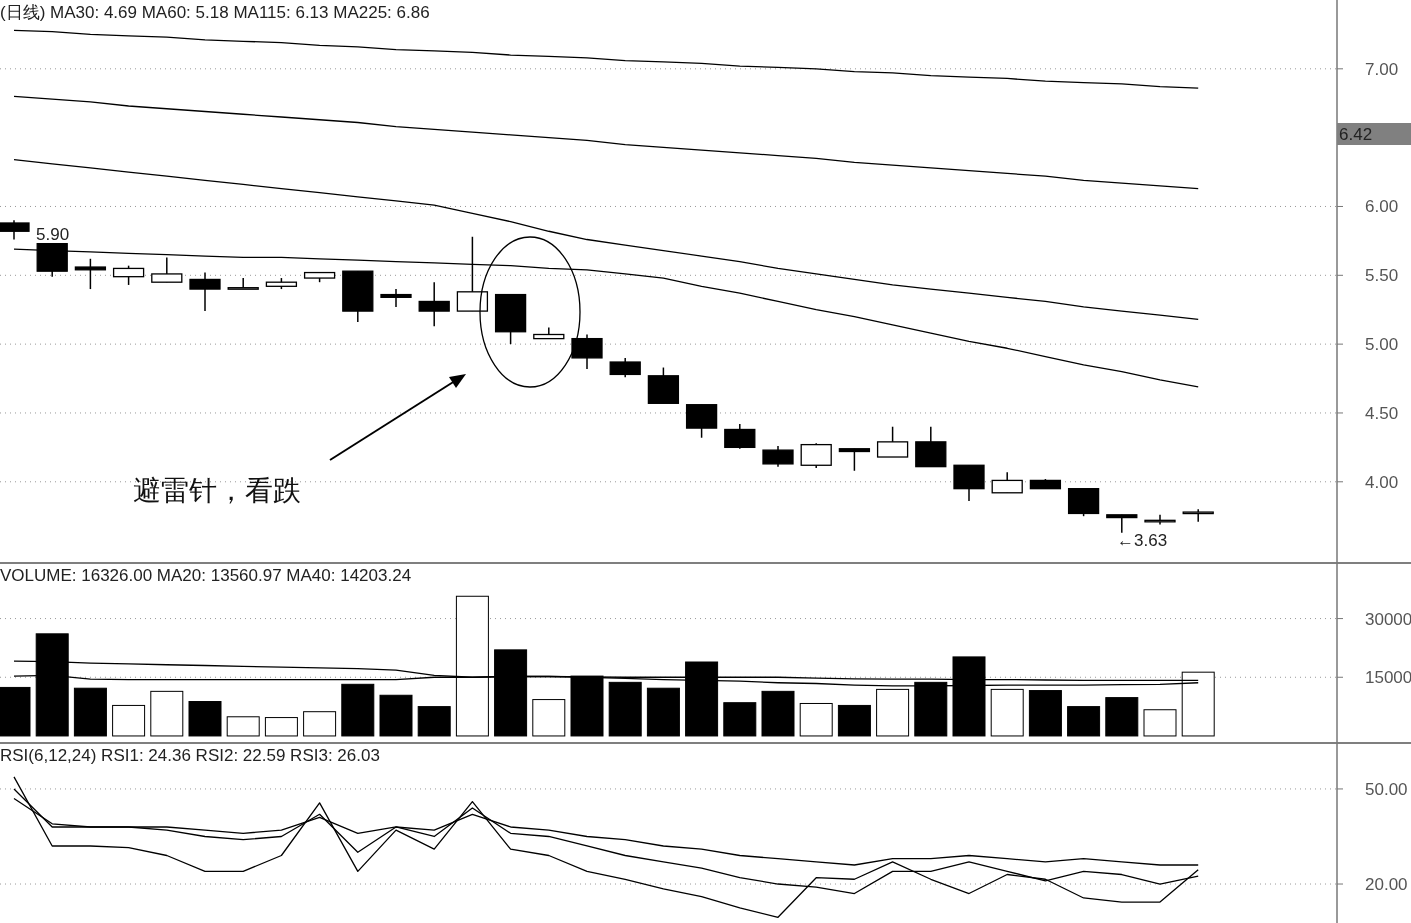  I want to click on annotation: ←3.63, so click(1142, 540).